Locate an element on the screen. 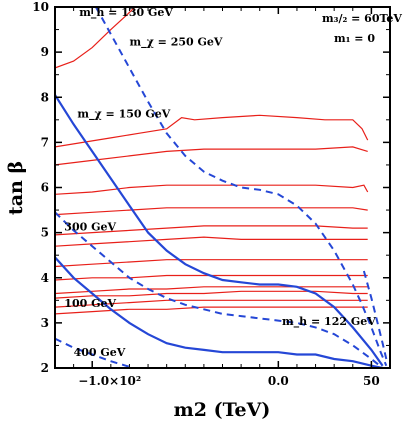 The image size is (420, 429). y-tick-label-1: 3 is located at coordinates (45, 323).